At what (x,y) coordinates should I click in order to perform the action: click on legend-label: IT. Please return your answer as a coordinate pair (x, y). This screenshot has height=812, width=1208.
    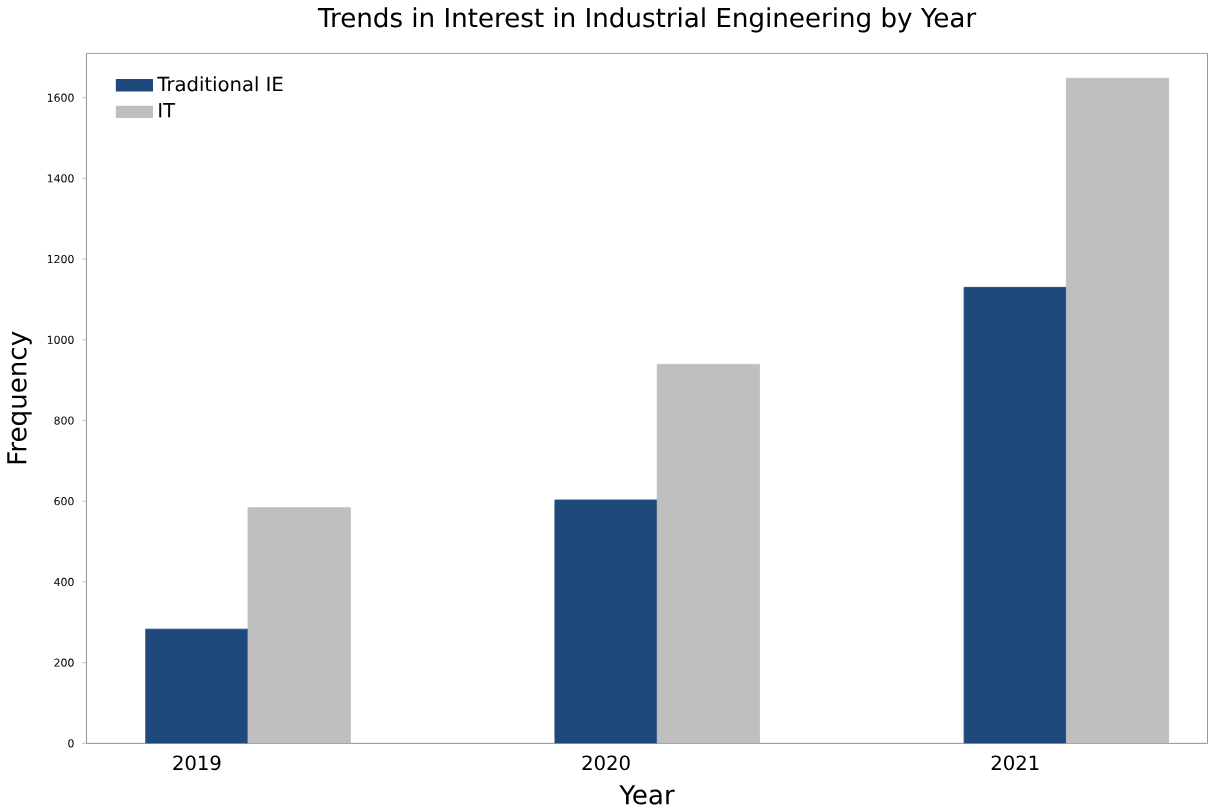
    Looking at the image, I should click on (167, 110).